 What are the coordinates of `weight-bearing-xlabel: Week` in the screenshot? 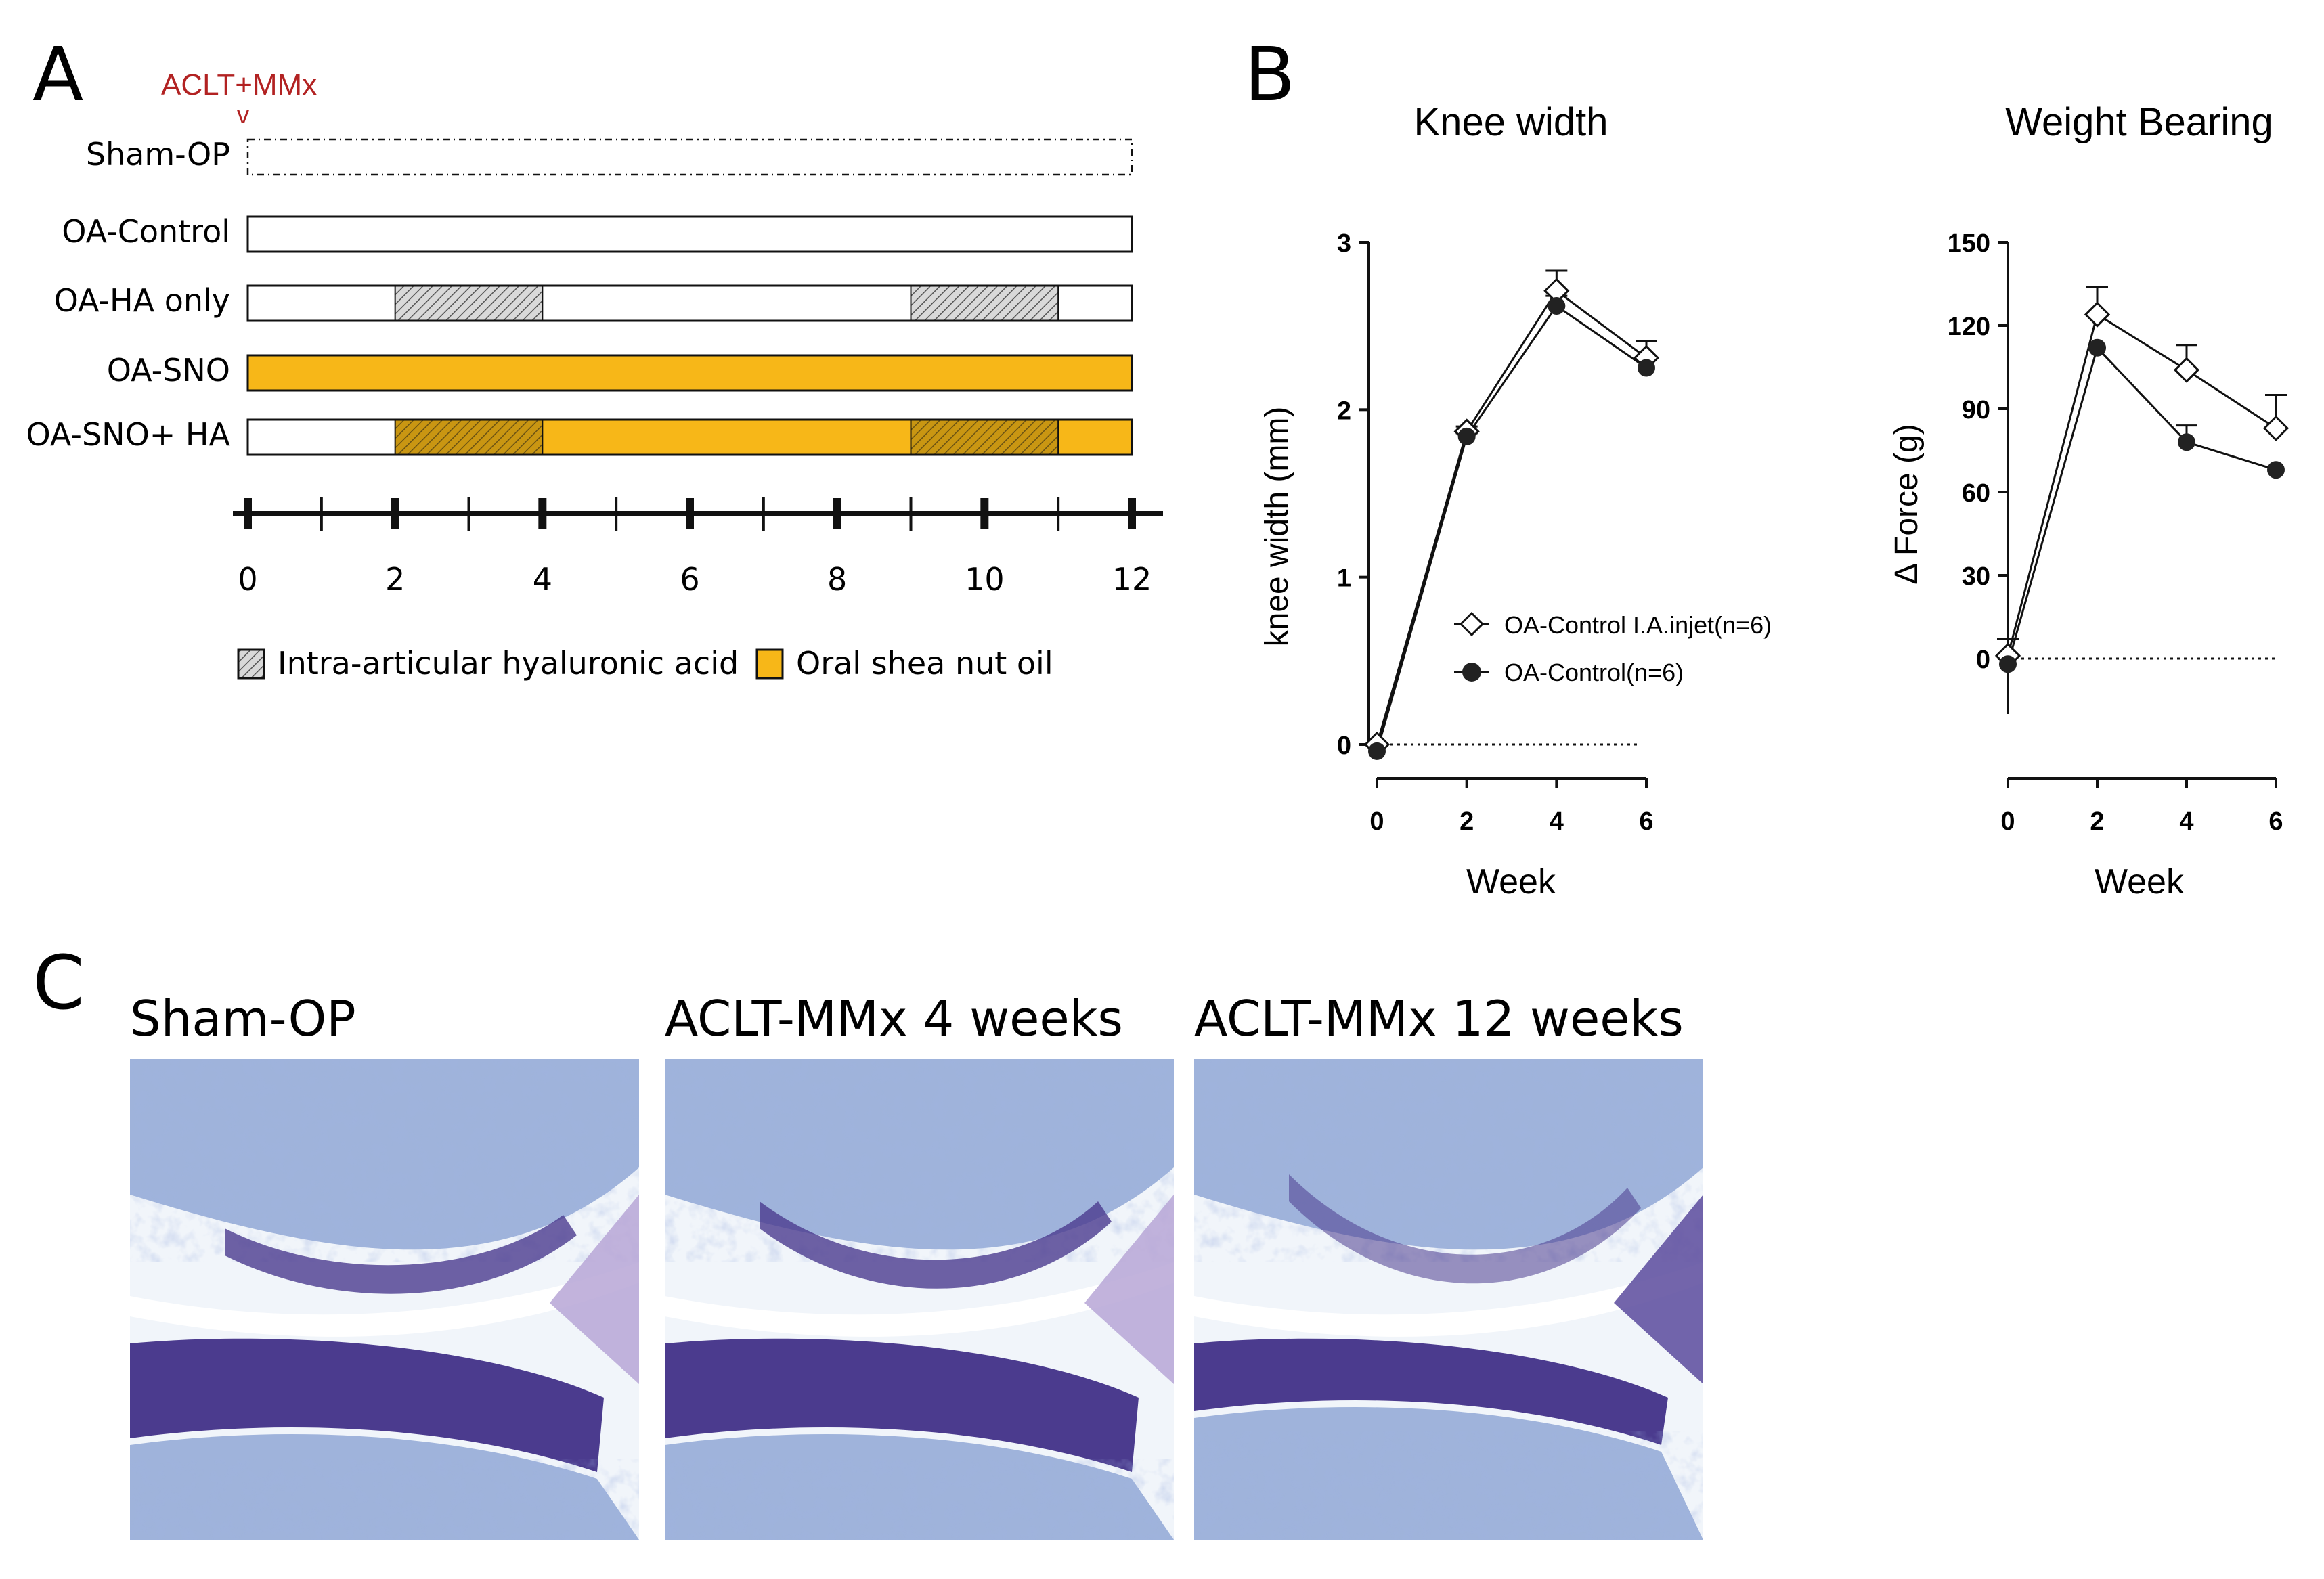 It's located at (2140, 882).